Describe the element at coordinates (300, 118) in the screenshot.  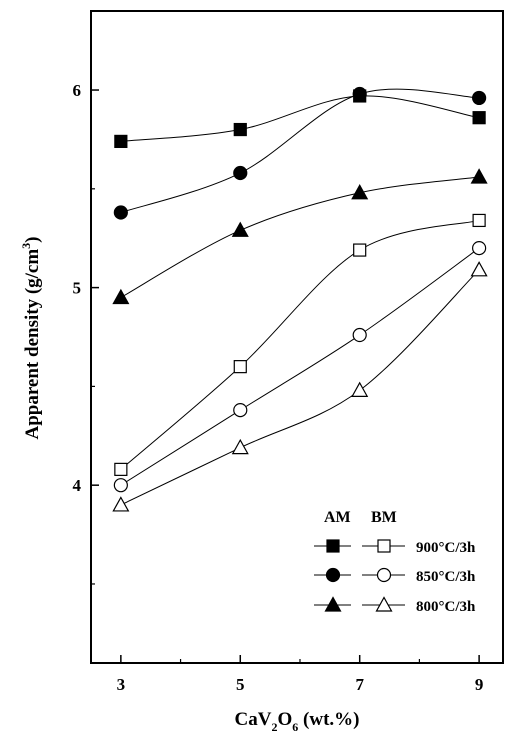
I see `curve-am-square` at that location.